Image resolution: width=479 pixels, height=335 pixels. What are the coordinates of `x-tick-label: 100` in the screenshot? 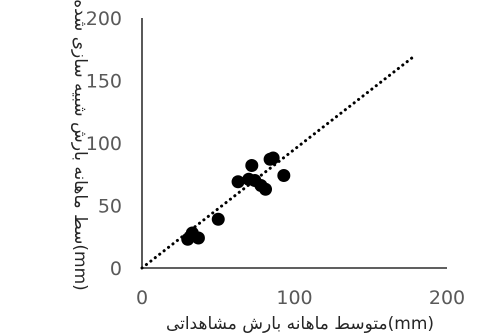 It's located at (294, 298).